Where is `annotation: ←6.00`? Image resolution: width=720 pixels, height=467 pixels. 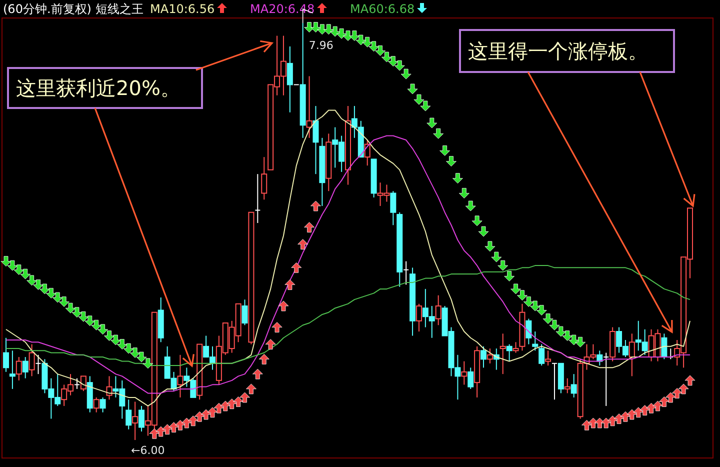
annotation: ←6.00 is located at coordinates (148, 450).